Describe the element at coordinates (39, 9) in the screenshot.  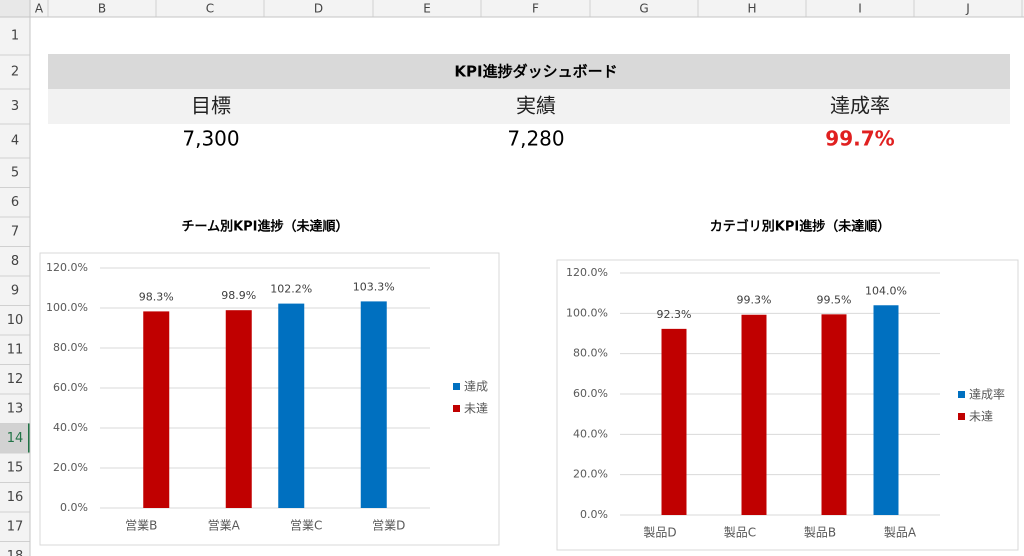
I see `column-header: A` at that location.